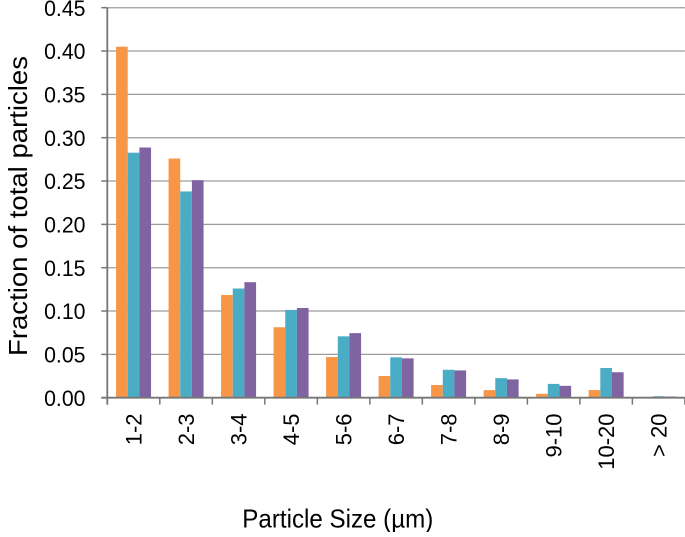  What do you see at coordinates (64, 398) in the screenshot?
I see `svg-text: 0.00` at bounding box center [64, 398].